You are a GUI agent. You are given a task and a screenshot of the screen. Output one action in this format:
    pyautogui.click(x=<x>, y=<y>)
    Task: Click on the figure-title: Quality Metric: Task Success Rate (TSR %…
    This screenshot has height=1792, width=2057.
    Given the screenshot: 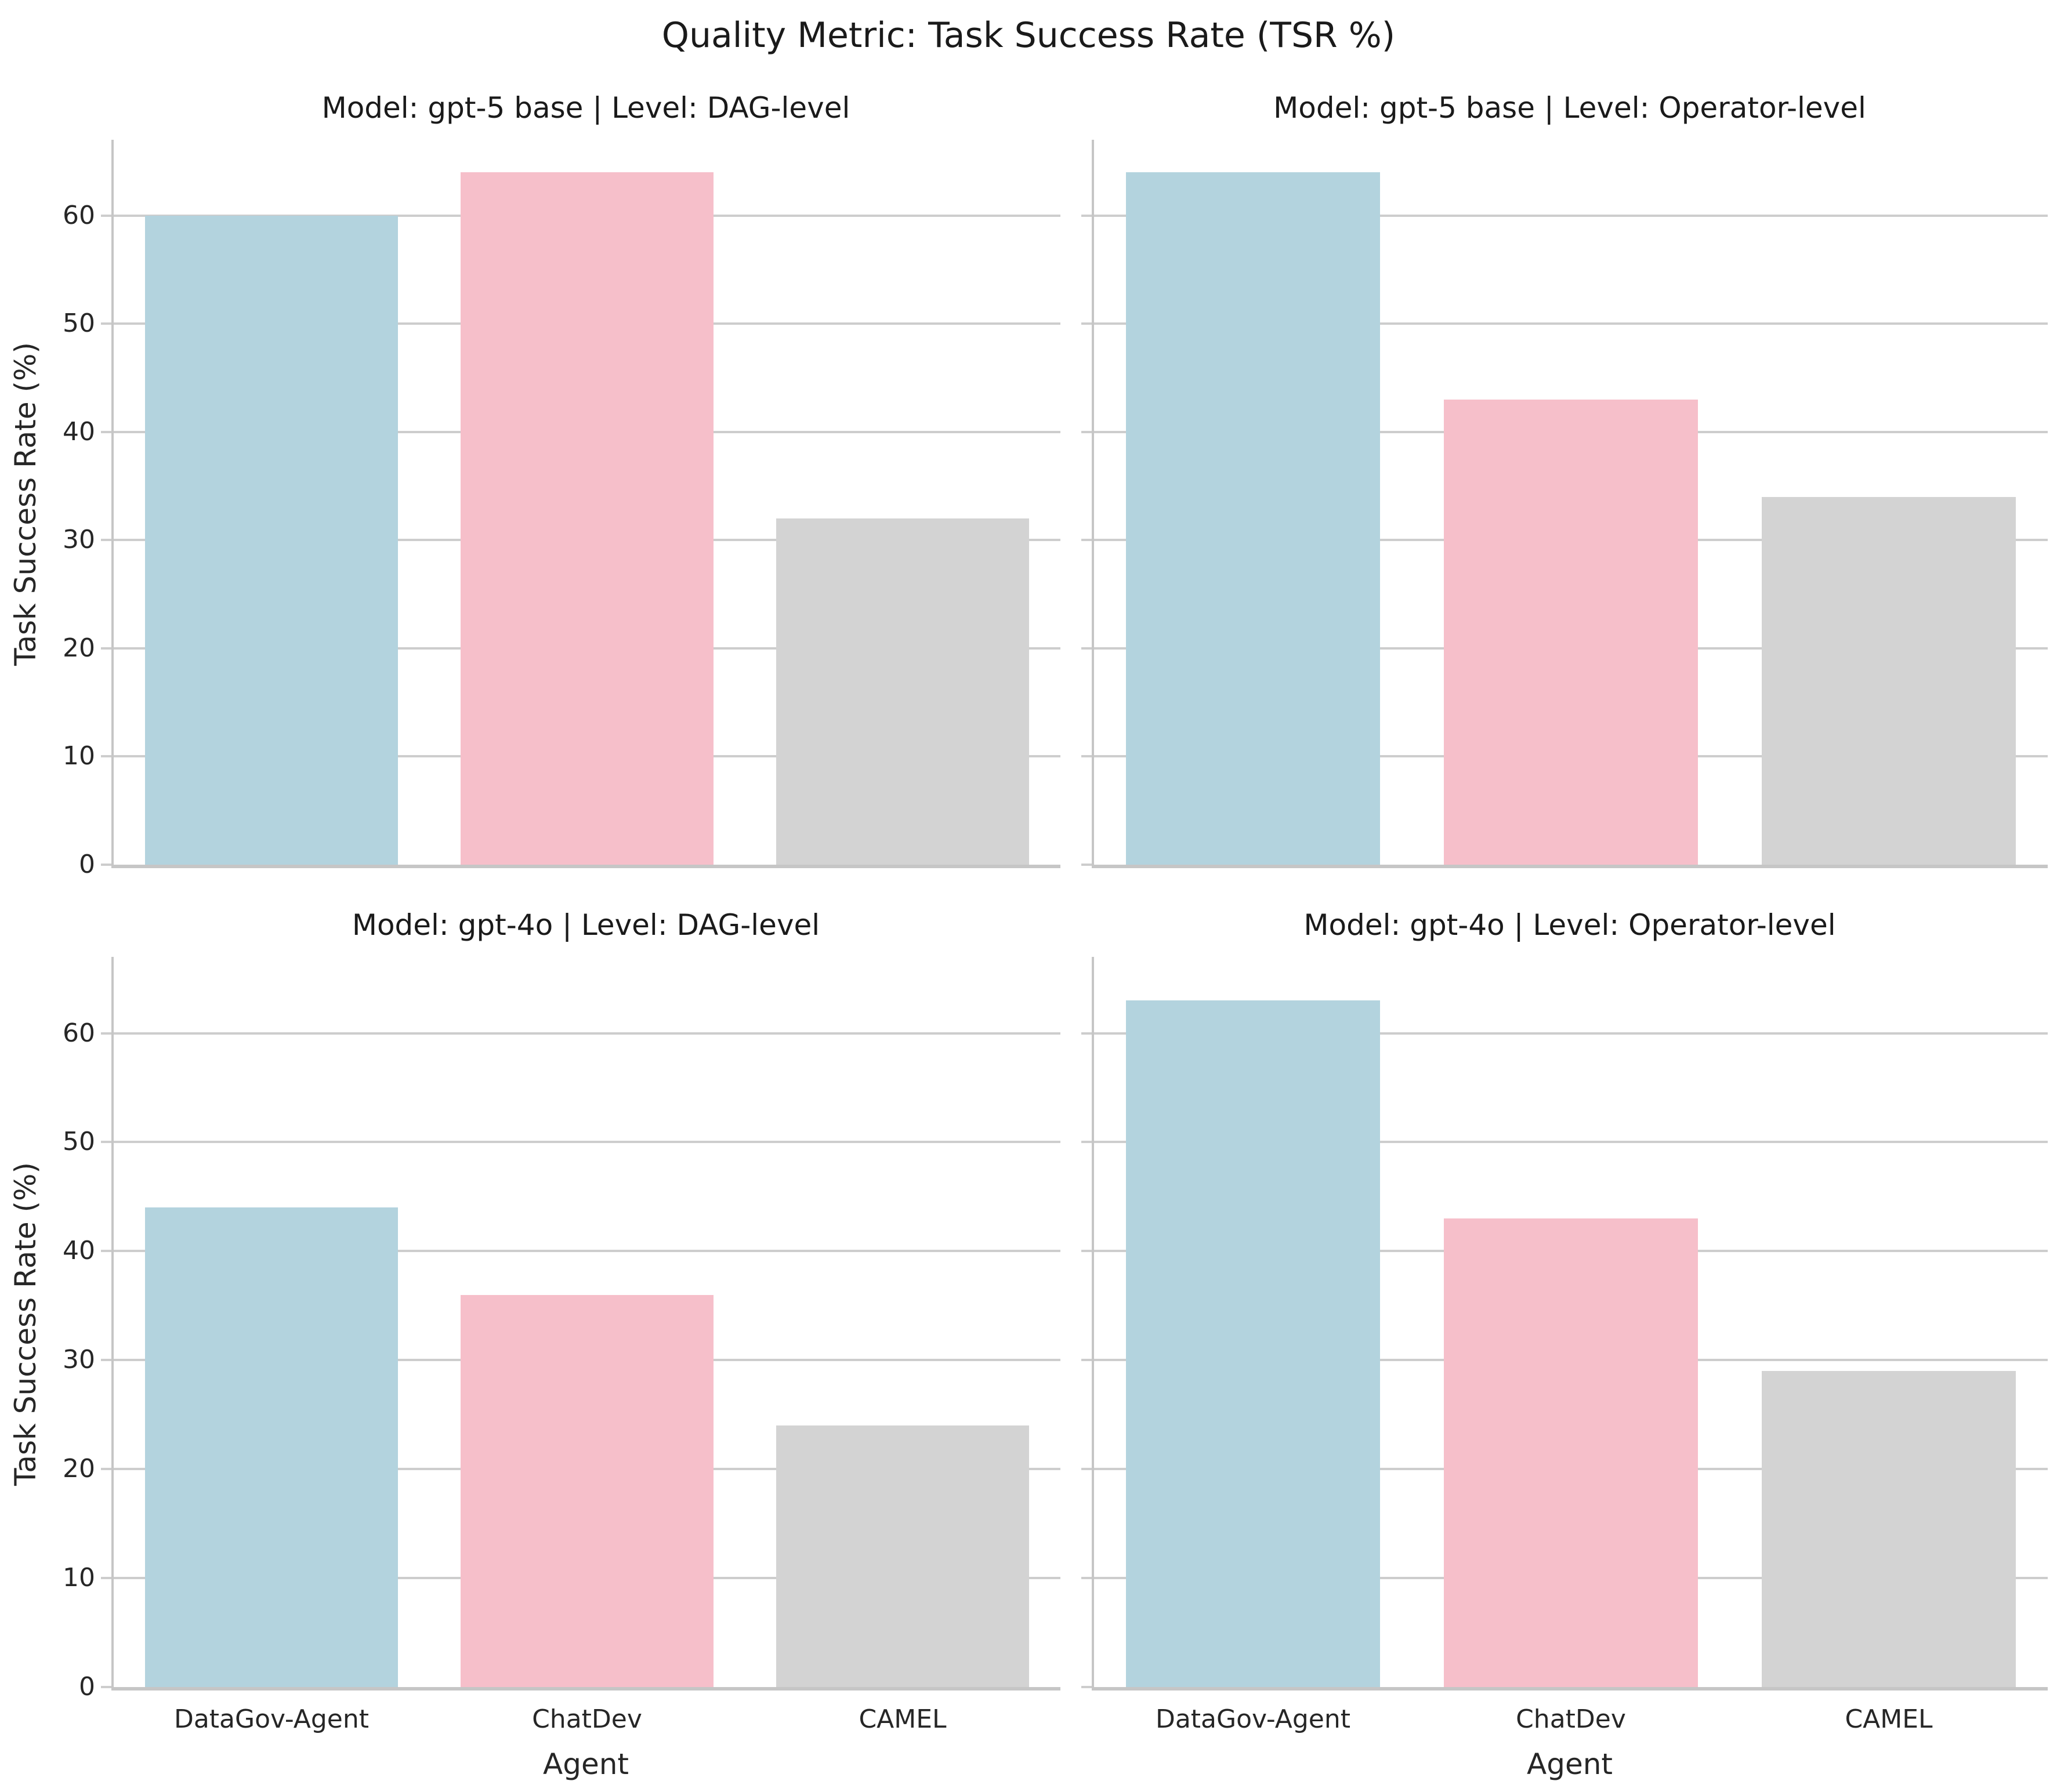 What is the action you would take?
    pyautogui.click(x=1028, y=35)
    